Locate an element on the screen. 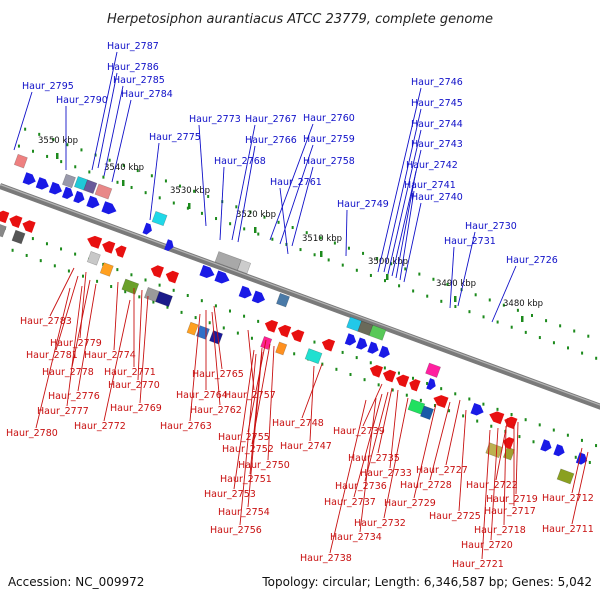 The height and width of the screenshot is (600, 600). gene-label-bottom: Haur_2770 is located at coordinates (134, 385).